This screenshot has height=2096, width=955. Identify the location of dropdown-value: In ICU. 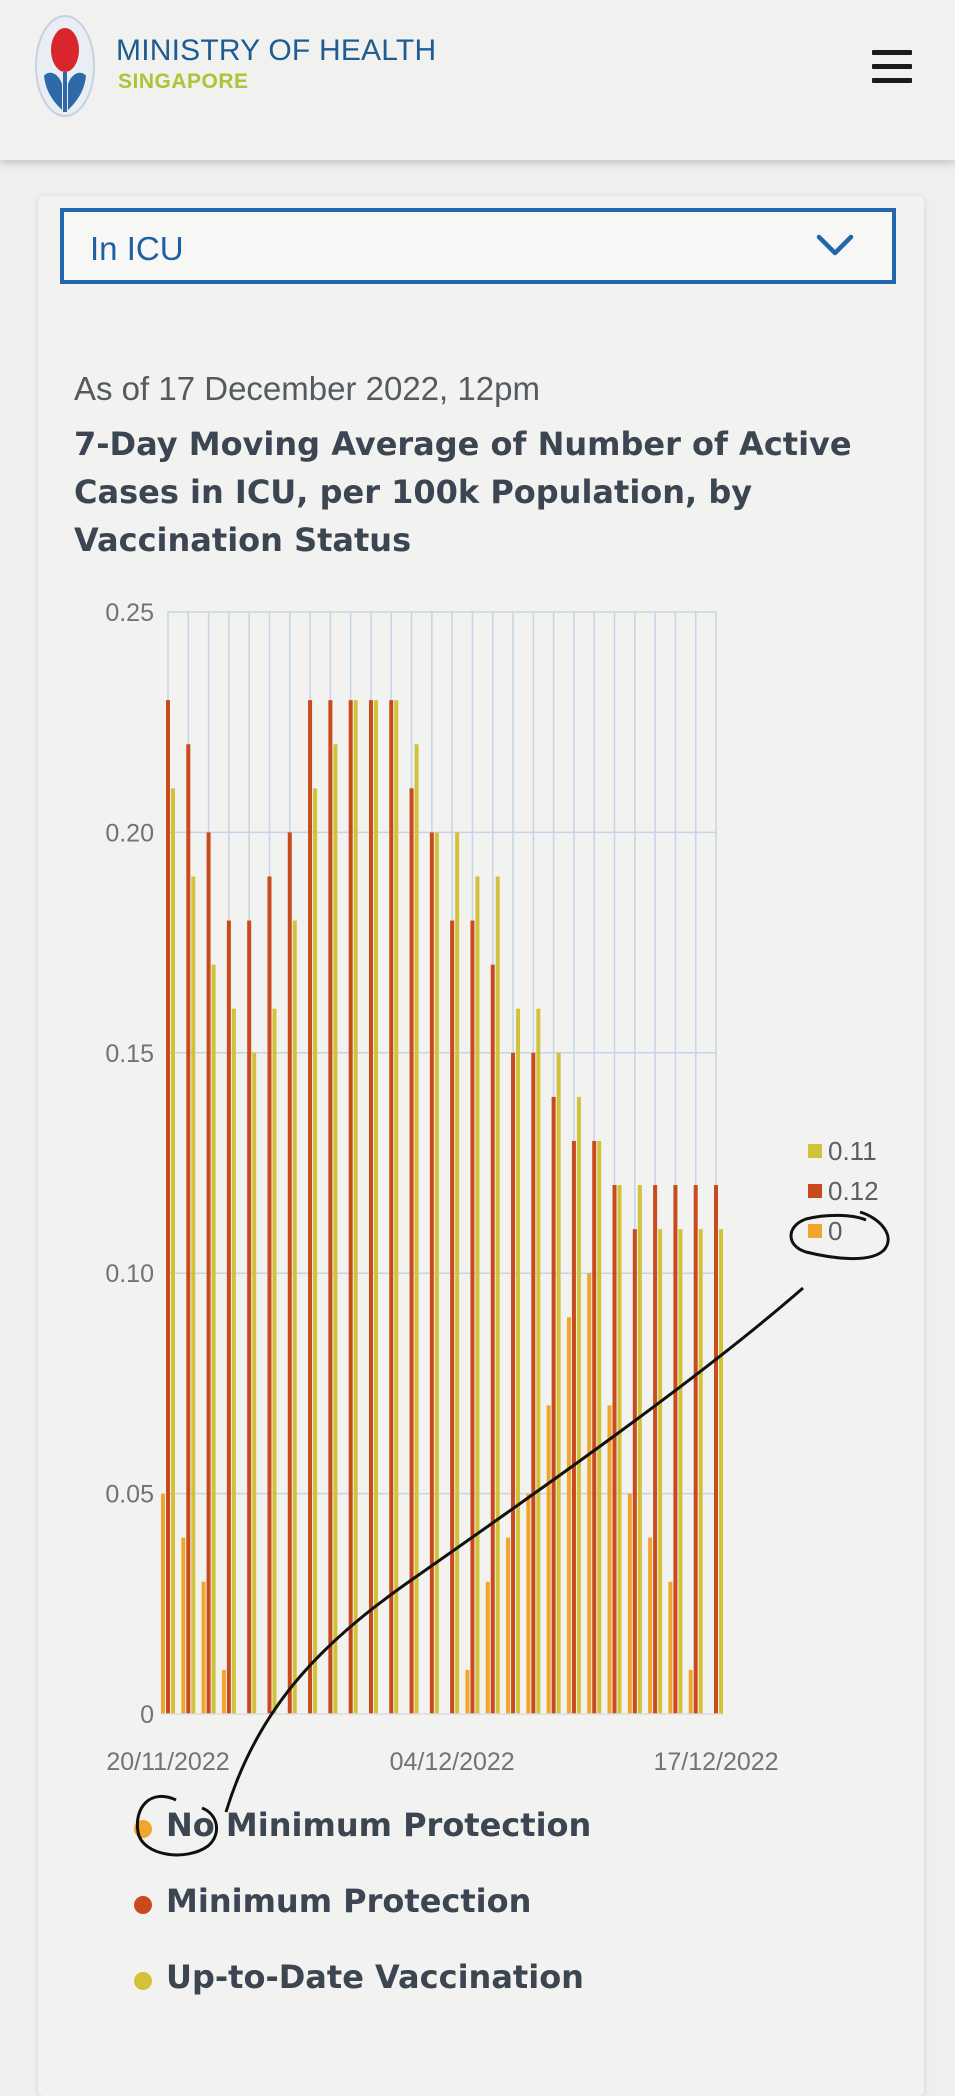
(137, 248).